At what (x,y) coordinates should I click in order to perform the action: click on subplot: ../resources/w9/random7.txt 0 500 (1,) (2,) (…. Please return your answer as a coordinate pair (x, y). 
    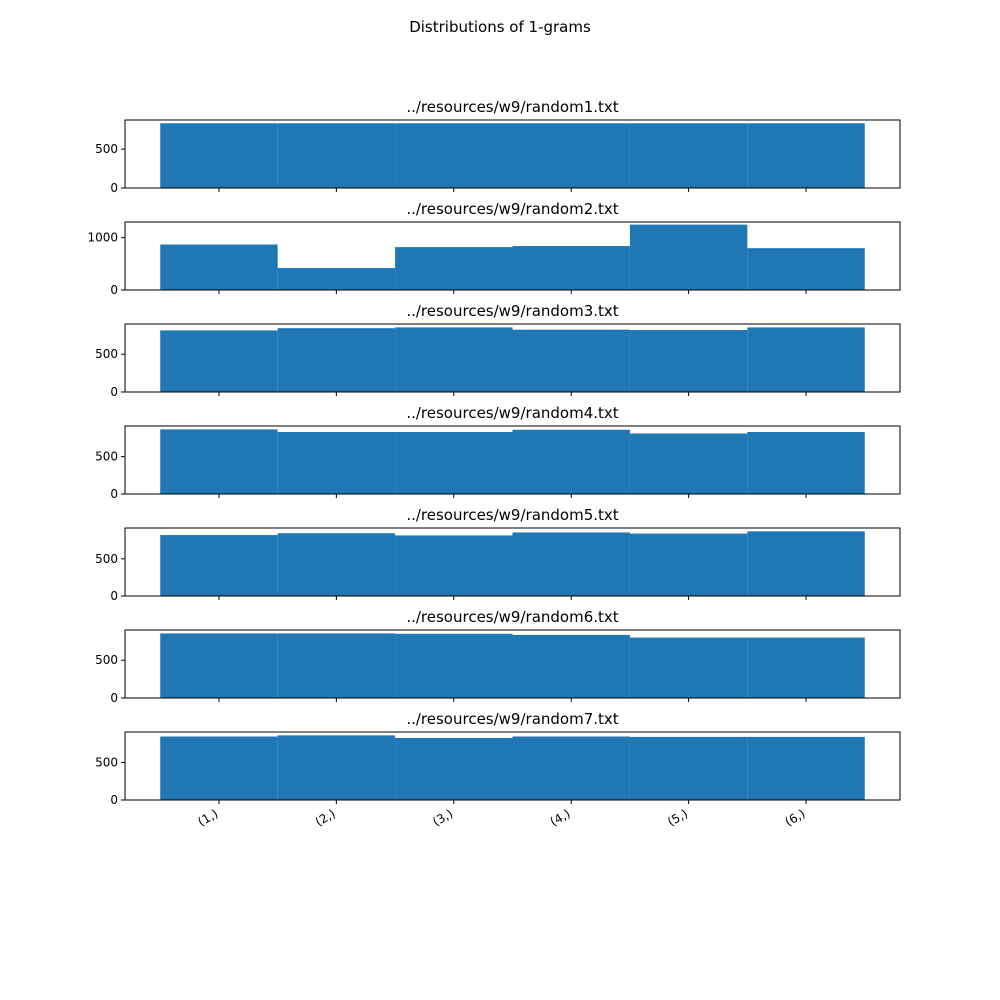
    Looking at the image, I should click on (498, 769).